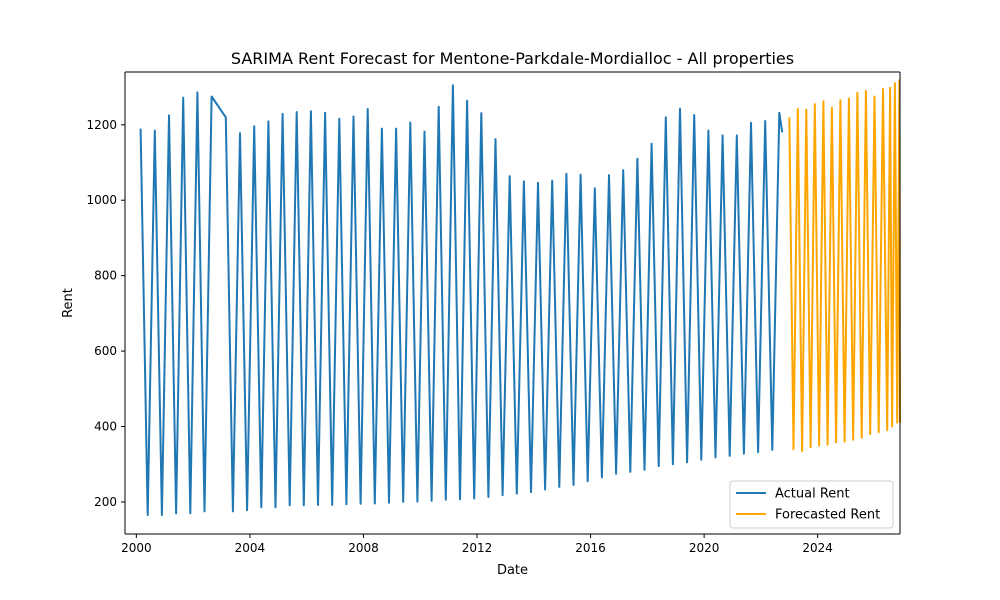  I want to click on x-axis: 2000 2004 2008 2012 2016 2020 2024, so click(477, 544).